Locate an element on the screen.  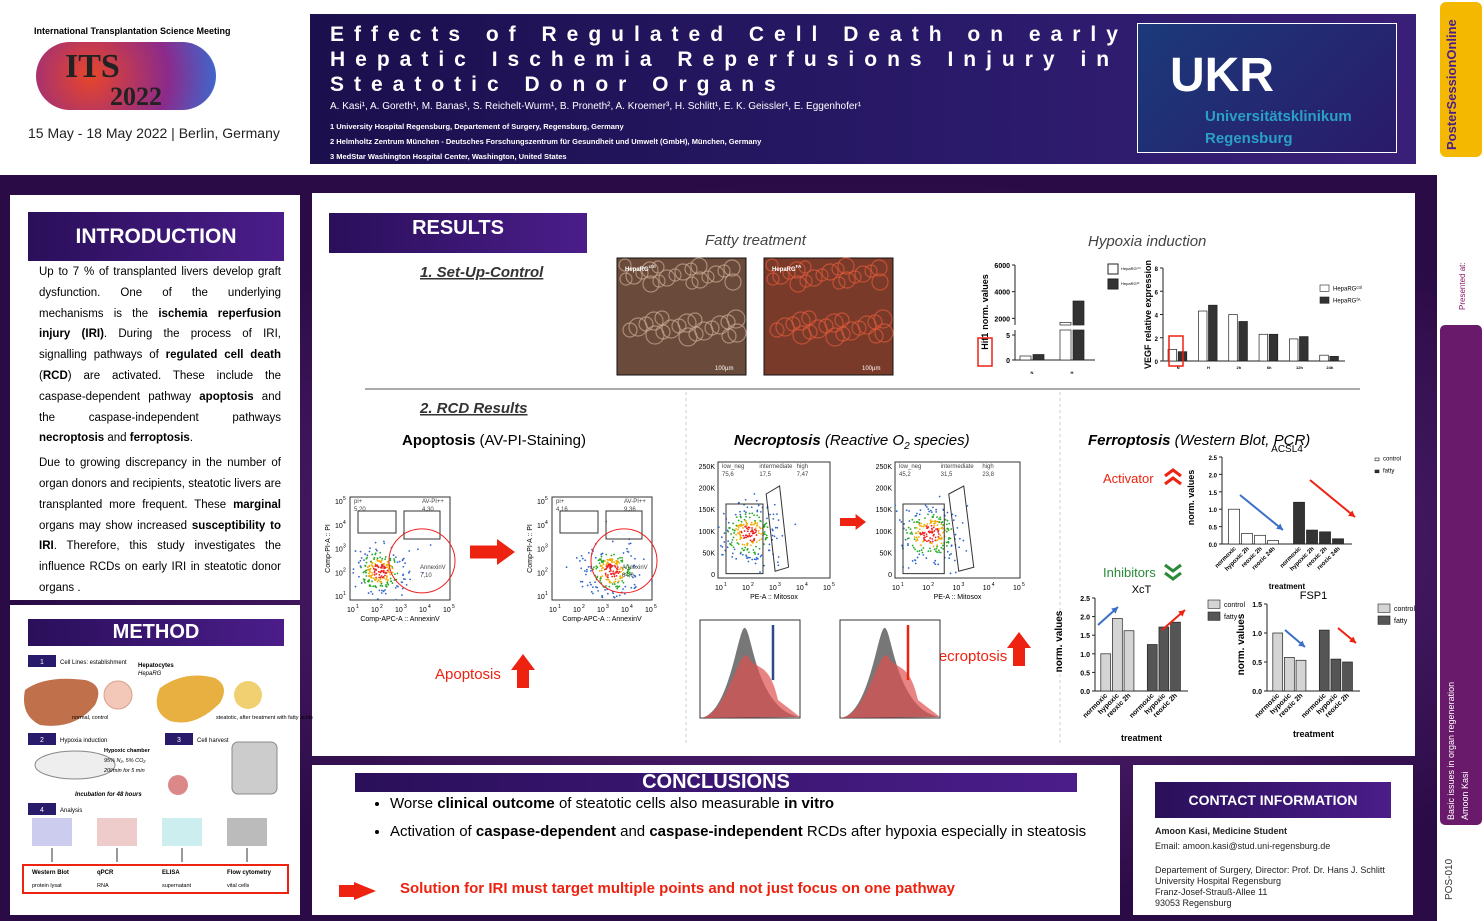
institution-acronym: UKR is located at coordinates (1222, 75).